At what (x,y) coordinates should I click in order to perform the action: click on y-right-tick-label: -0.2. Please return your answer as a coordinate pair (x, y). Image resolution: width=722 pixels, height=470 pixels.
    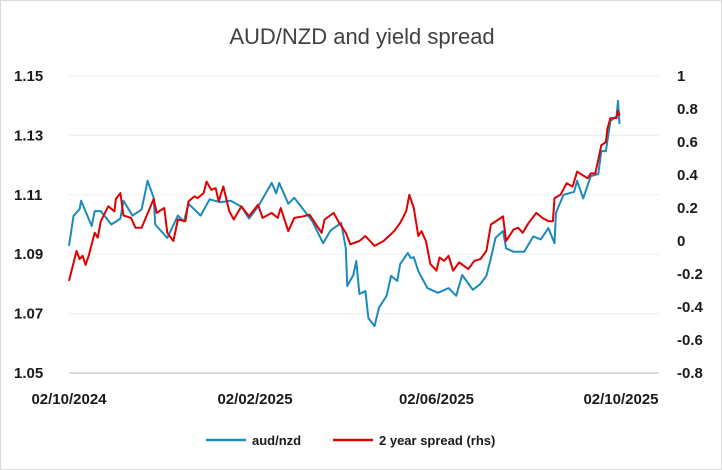
    Looking at the image, I should click on (690, 274).